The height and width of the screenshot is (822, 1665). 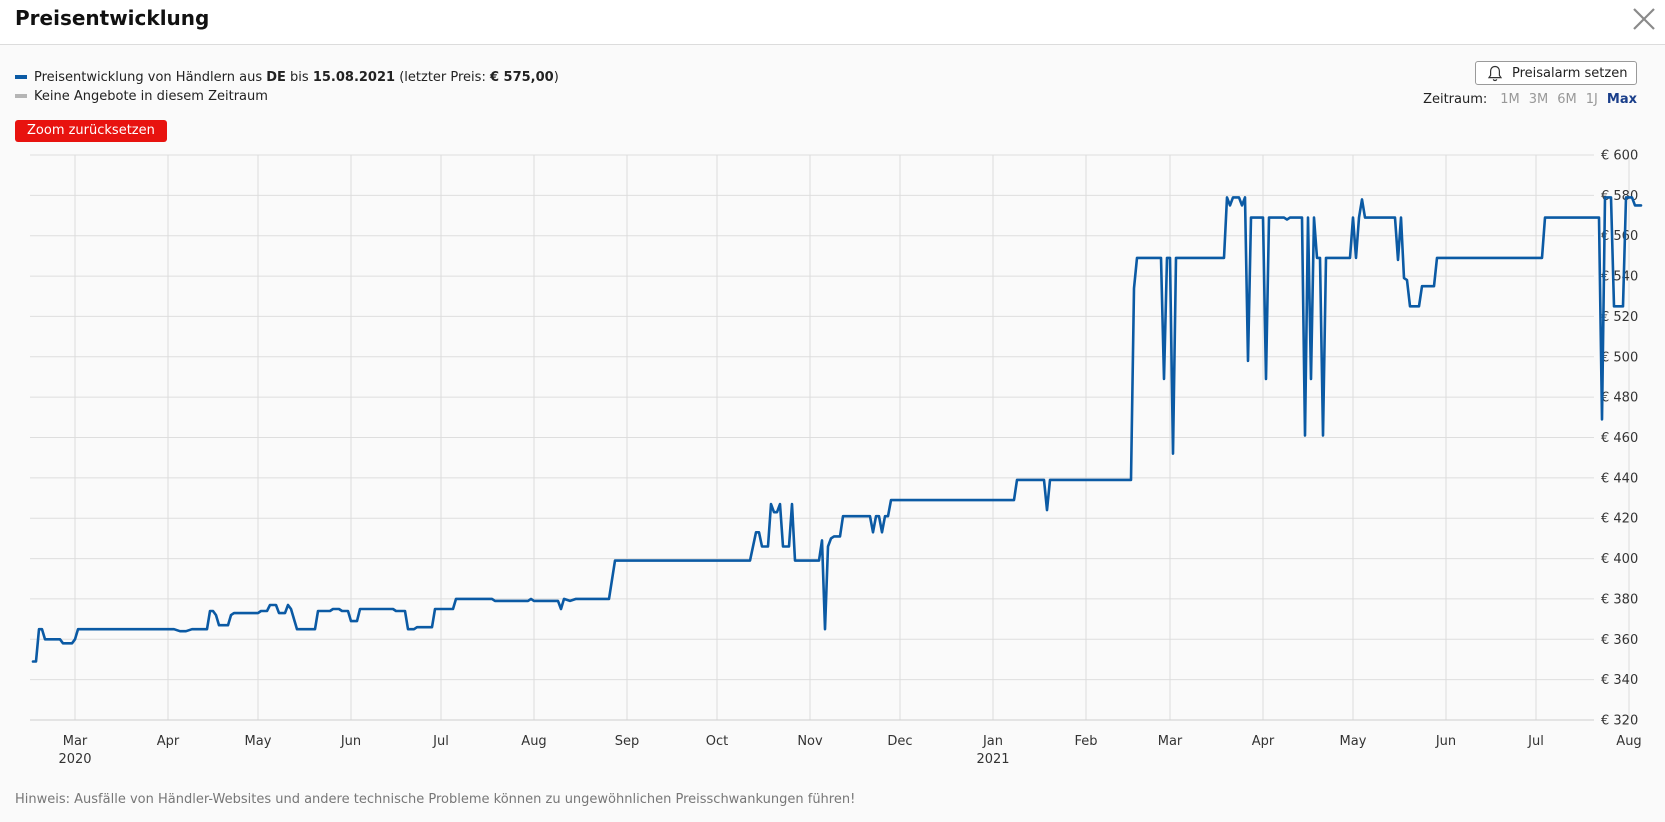 I want to click on y-tick-label-520: € 520, so click(x=1619, y=317).